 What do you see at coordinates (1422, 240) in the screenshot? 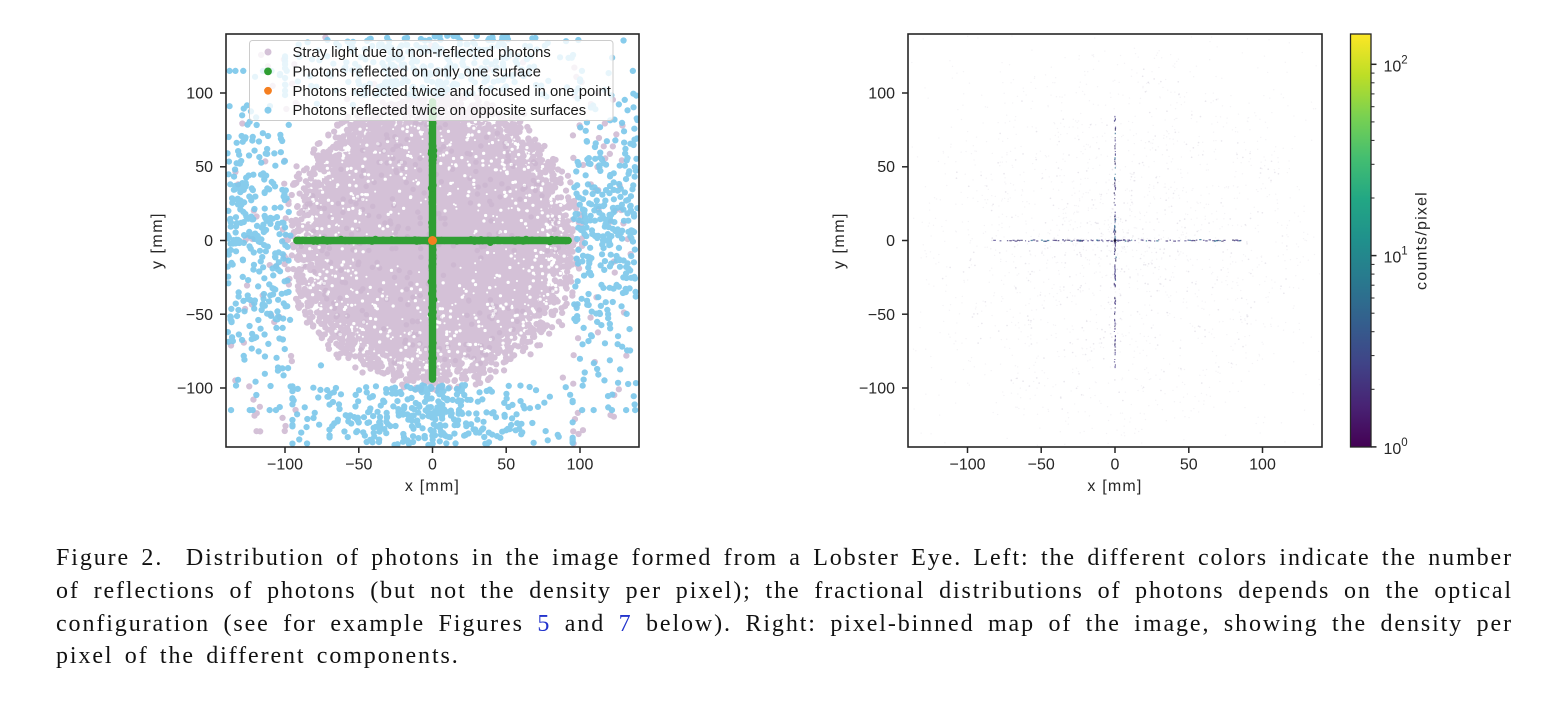
I see `svg-text: counts/pixel` at bounding box center [1422, 240].